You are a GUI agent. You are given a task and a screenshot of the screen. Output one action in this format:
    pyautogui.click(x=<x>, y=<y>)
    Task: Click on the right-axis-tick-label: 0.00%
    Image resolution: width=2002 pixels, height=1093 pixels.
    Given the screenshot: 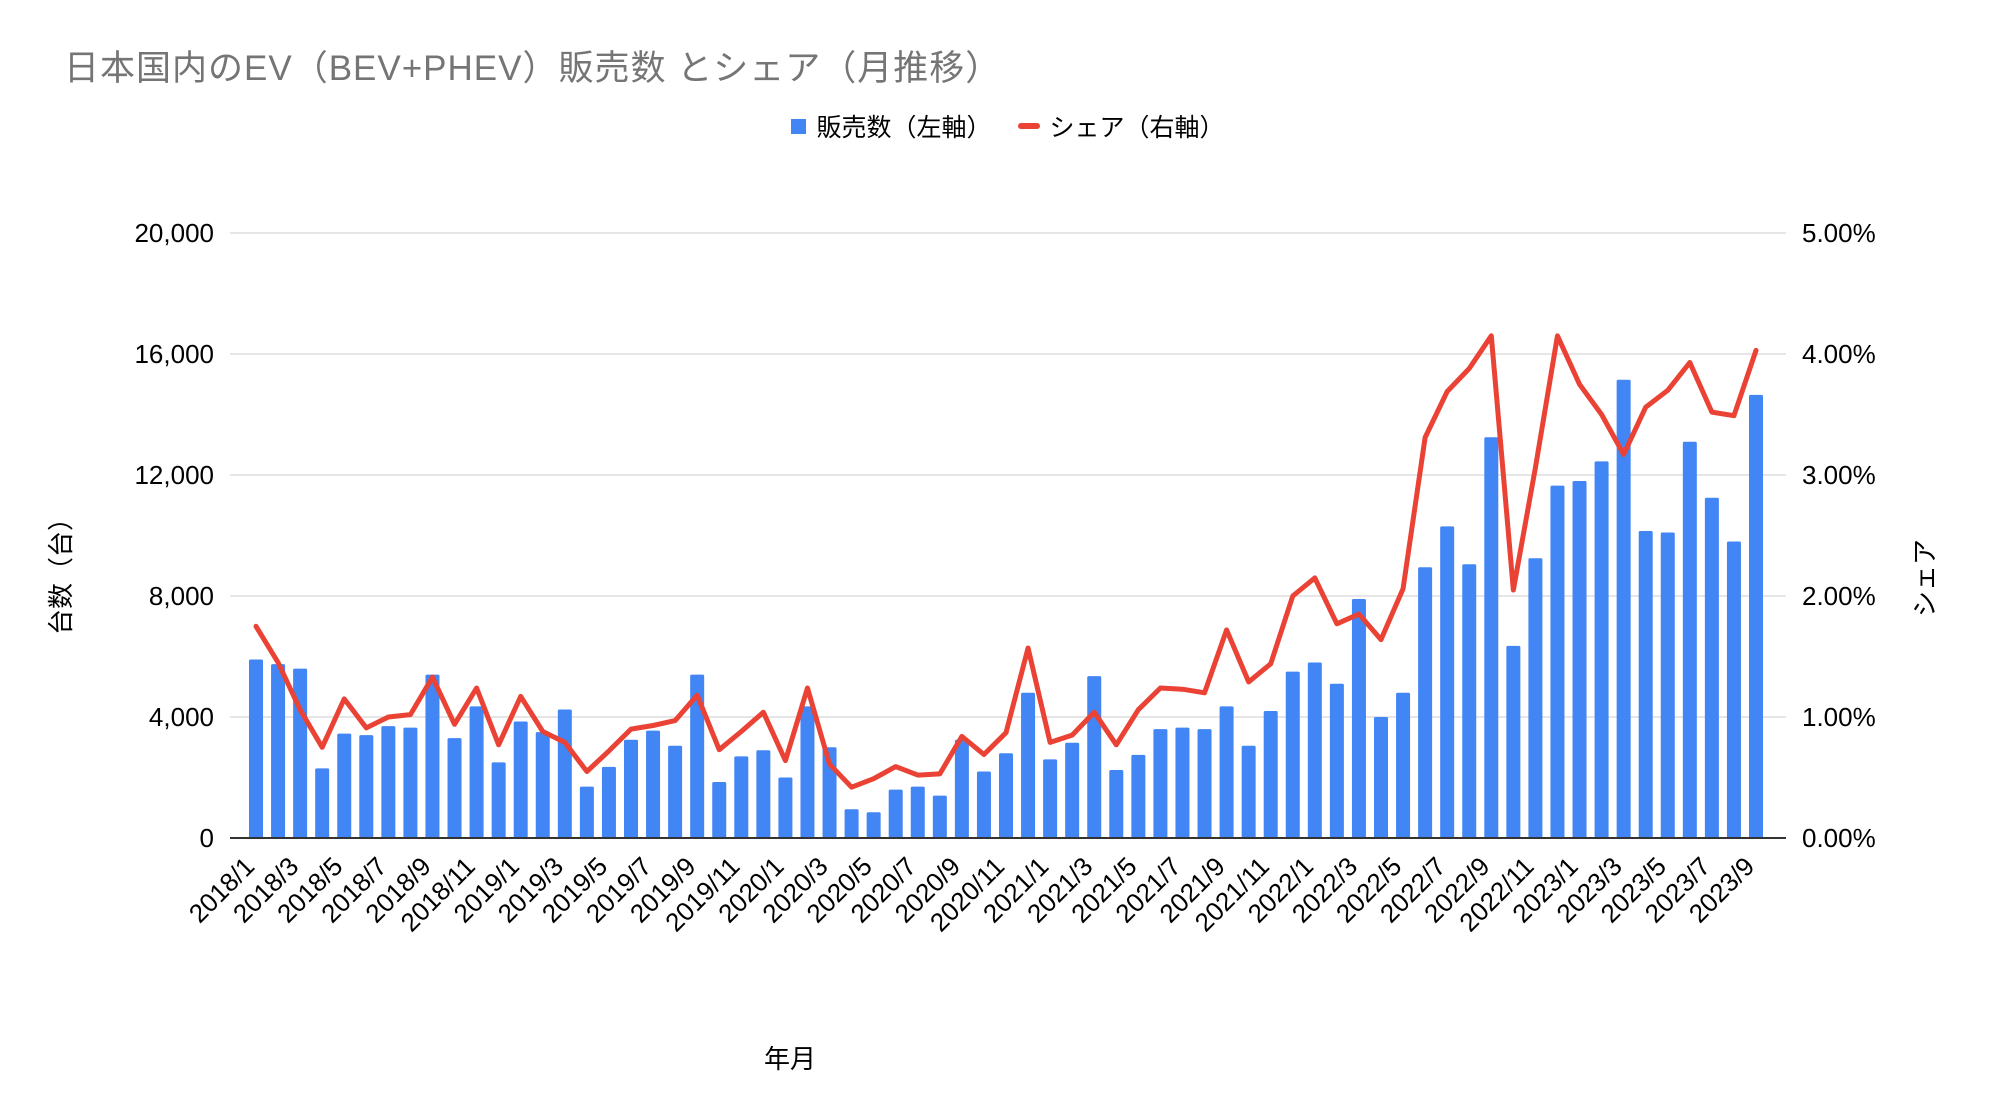 What is the action you would take?
    pyautogui.click(x=1839, y=838)
    